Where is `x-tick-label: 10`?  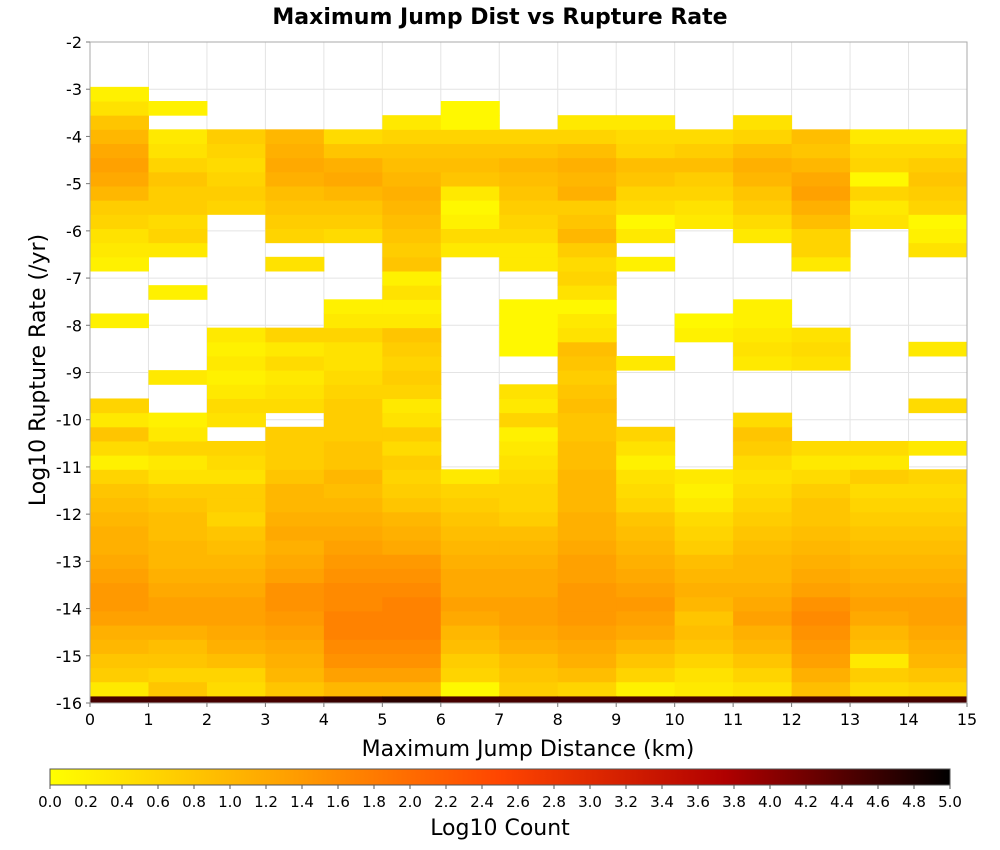 x-tick-label: 10 is located at coordinates (674, 719).